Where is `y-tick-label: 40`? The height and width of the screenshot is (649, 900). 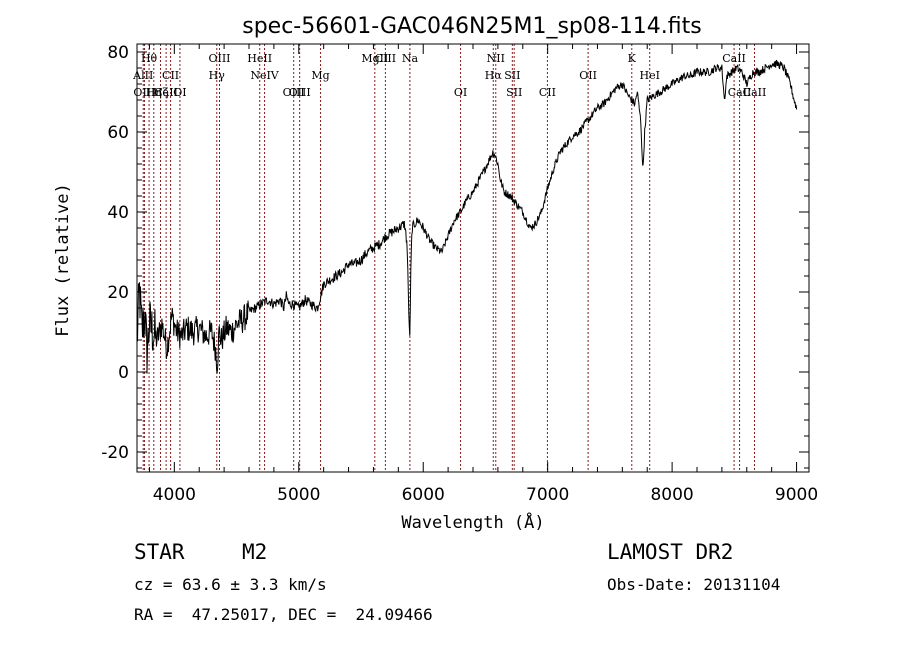
y-tick-label: 40 is located at coordinates (118, 213).